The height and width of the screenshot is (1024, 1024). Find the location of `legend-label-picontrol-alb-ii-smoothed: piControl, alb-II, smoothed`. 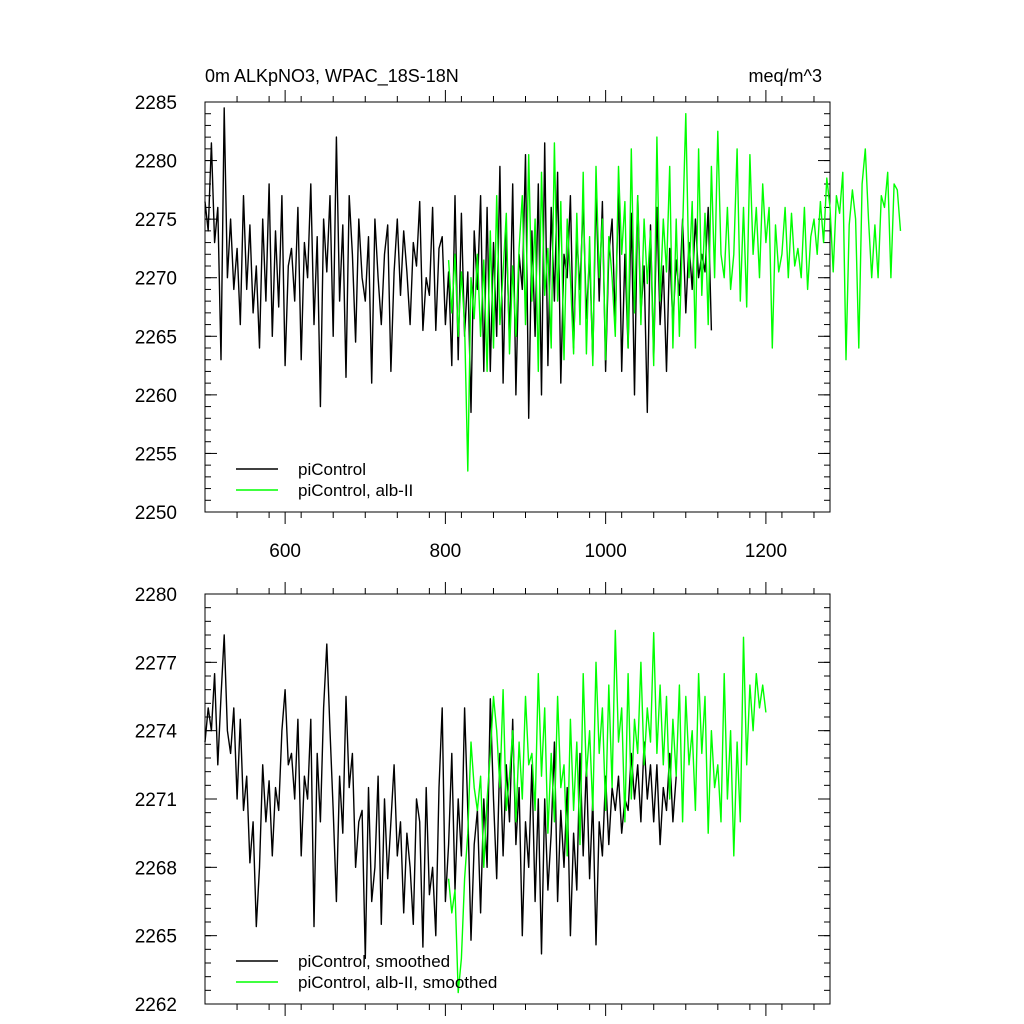

legend-label-picontrol-alb-ii-smoothed: piControl, alb-II, smoothed is located at coordinates (397, 982).